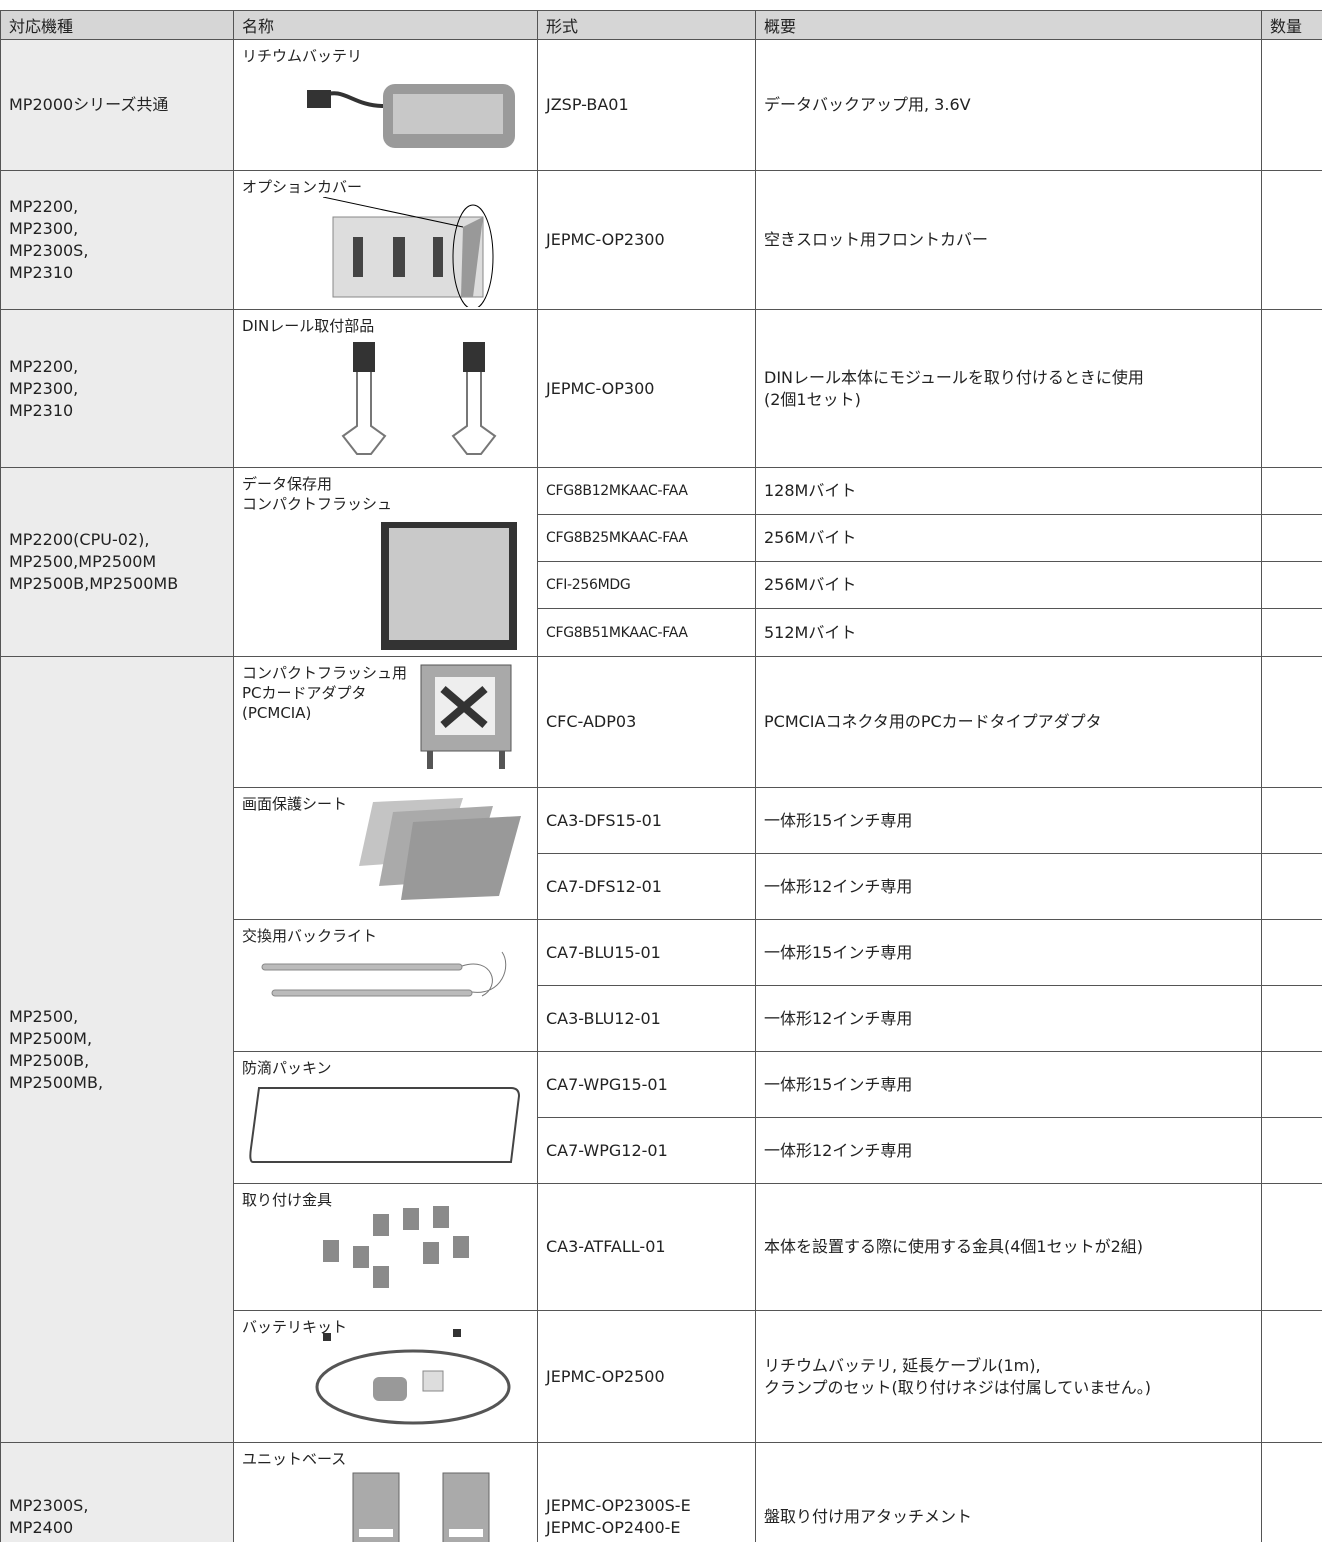 This screenshot has width=1322, height=1542. What do you see at coordinates (661, 1018) in the screenshot?
I see `table-row: CA3-BLU12-01 一体形12インチ専用` at bounding box center [661, 1018].